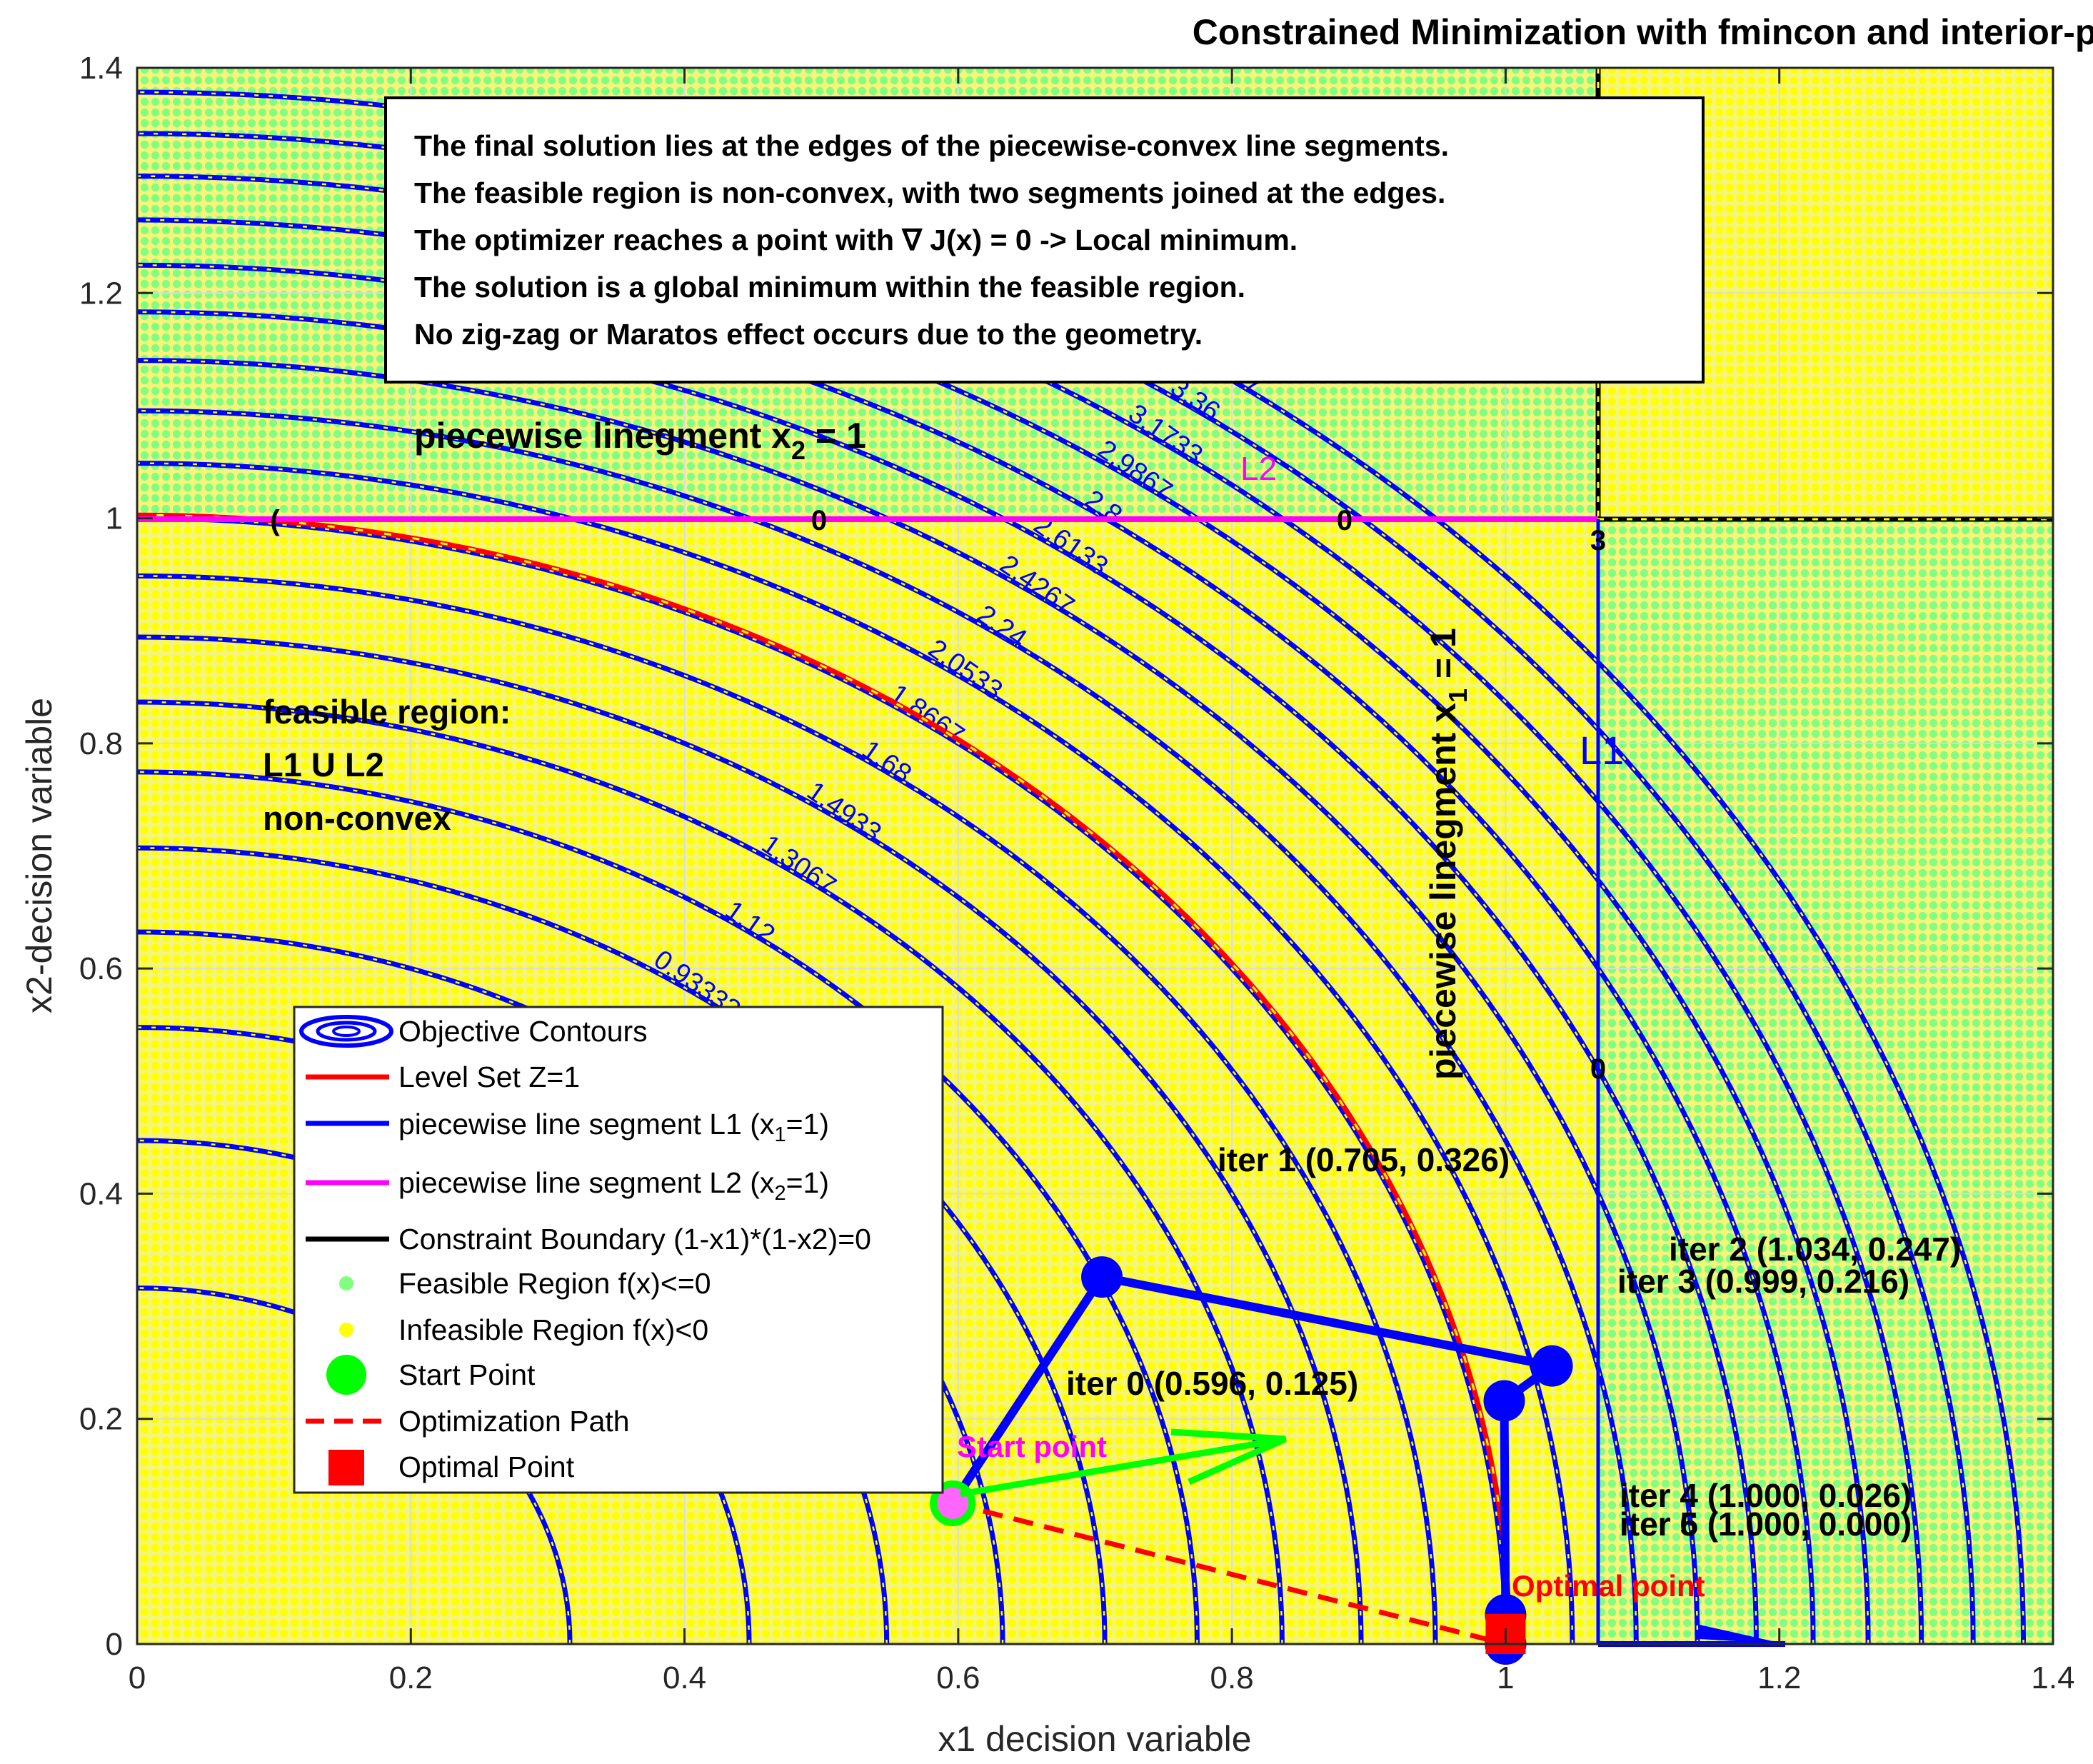 The height and width of the screenshot is (1764, 2093). Describe the element at coordinates (101, 744) in the screenshot. I see `y-tick-label: 0.8` at that location.